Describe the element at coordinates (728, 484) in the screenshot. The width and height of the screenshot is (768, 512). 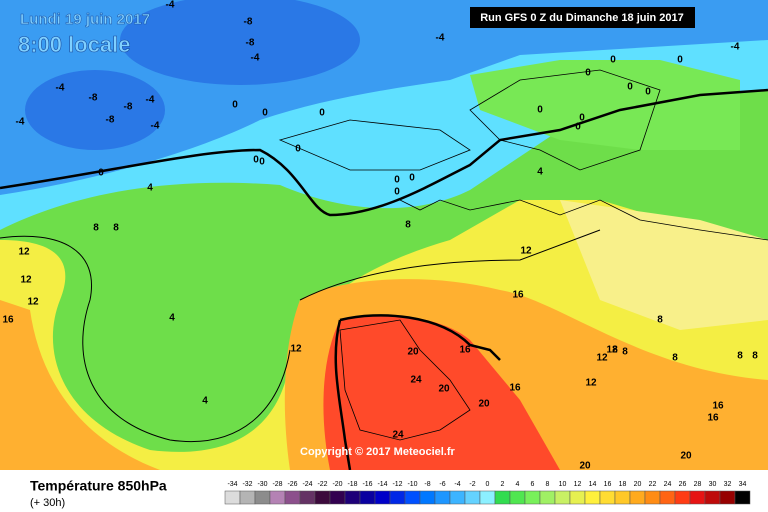
I see `legend-label: 32` at that location.